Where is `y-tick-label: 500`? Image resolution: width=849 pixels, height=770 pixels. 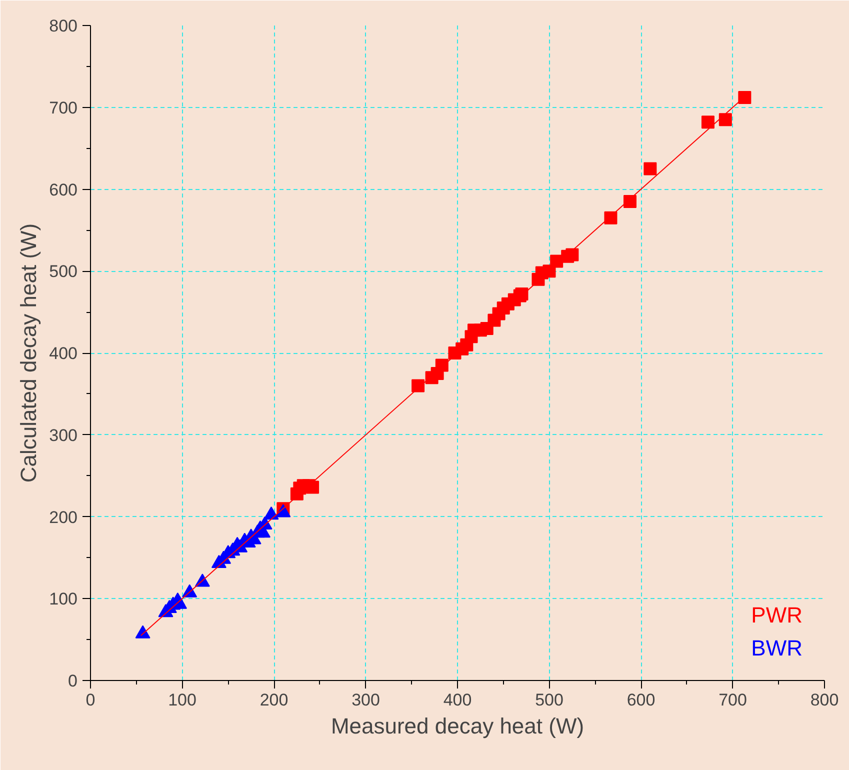
y-tick-label: 500 is located at coordinates (63, 272).